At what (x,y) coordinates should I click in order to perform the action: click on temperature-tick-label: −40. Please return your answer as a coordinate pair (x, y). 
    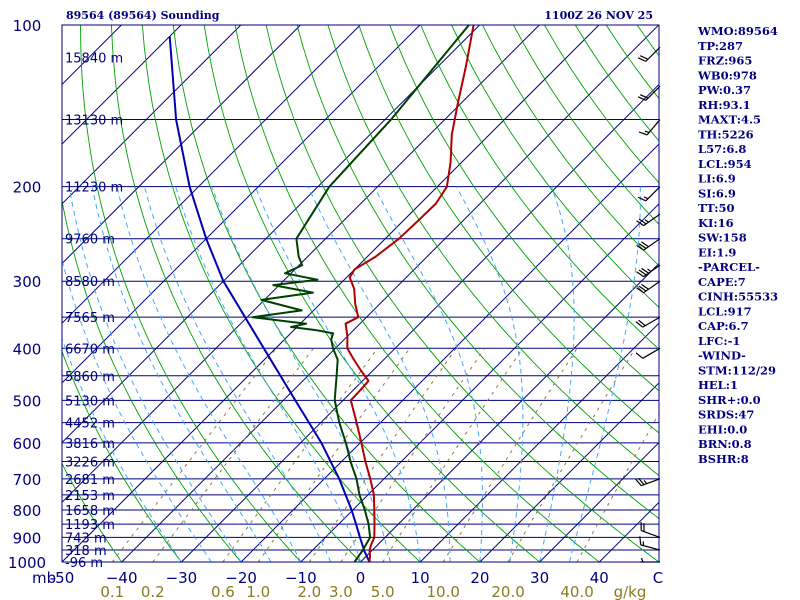
    Looking at the image, I should click on (122, 578).